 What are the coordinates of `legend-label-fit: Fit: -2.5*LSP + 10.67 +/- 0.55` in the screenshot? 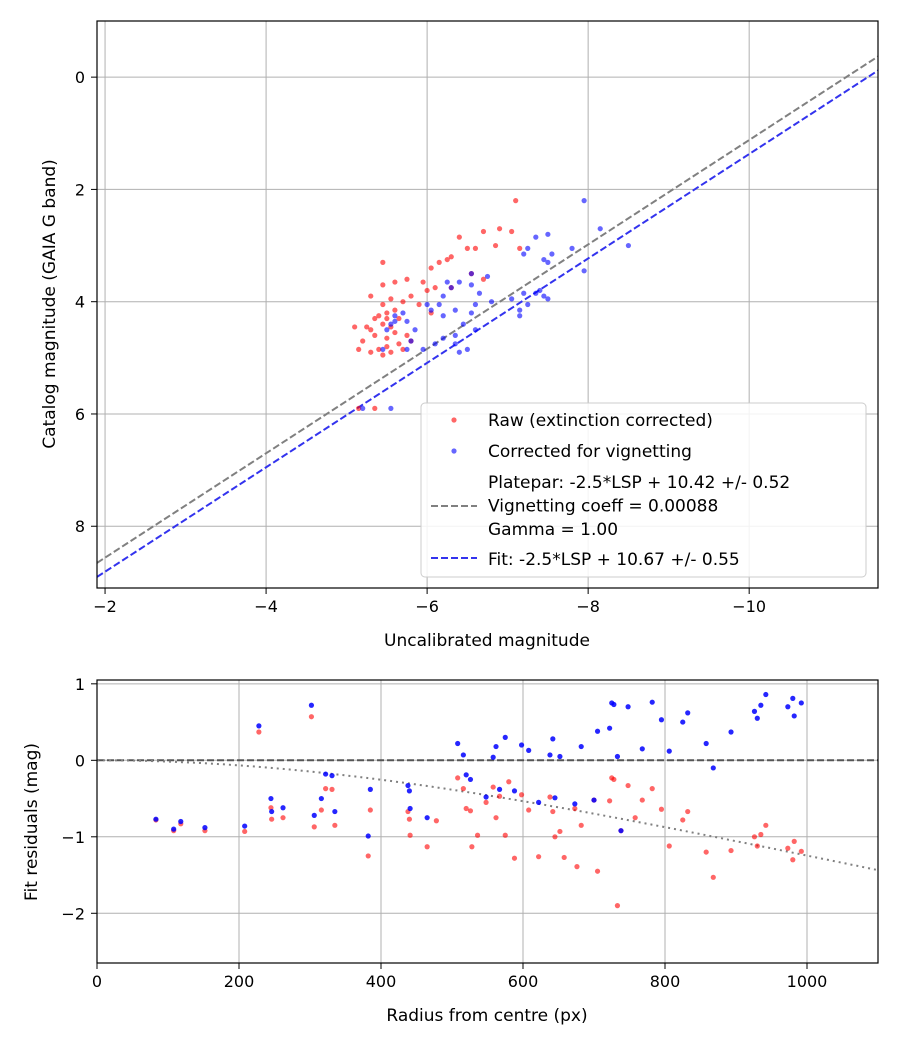 It's located at (614, 560).